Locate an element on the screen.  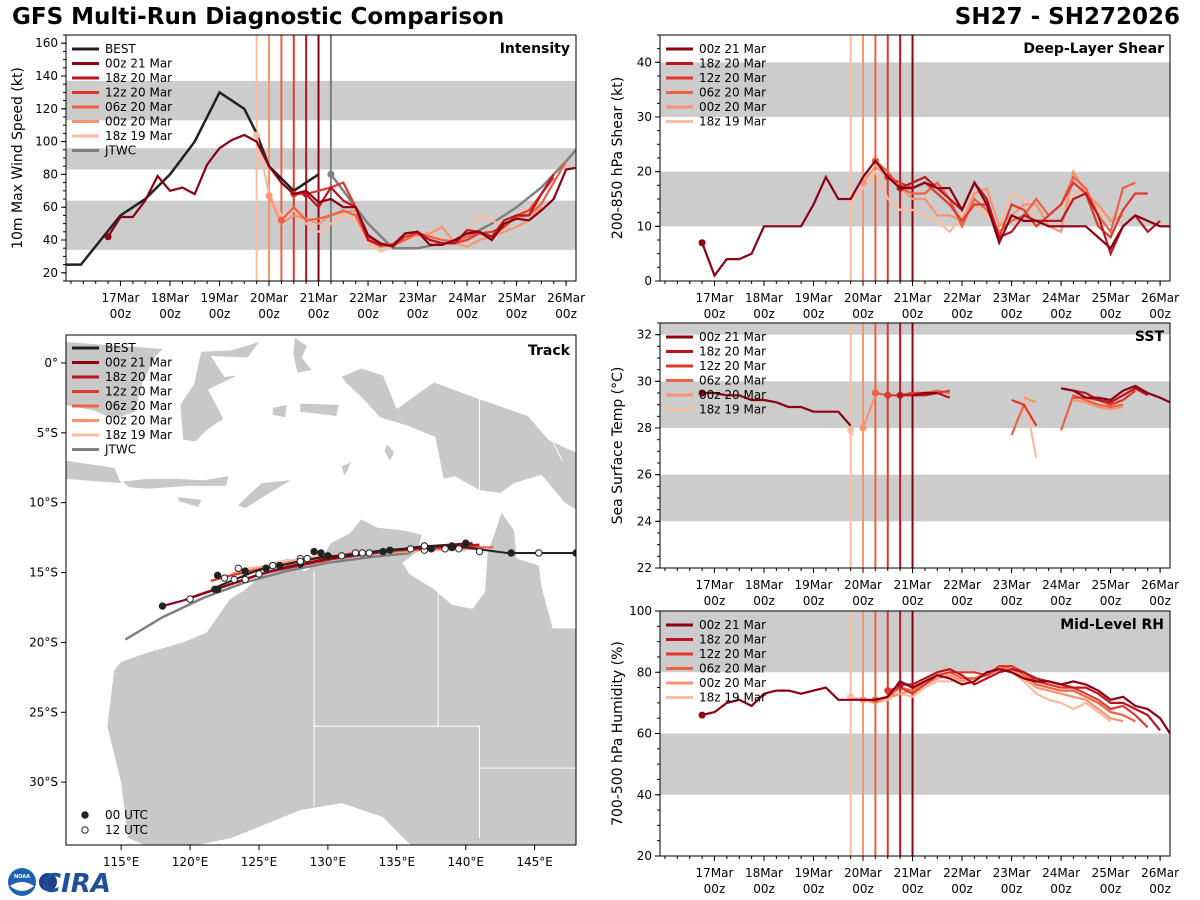
y-tick-label: 100 is located at coordinates (46, 142).